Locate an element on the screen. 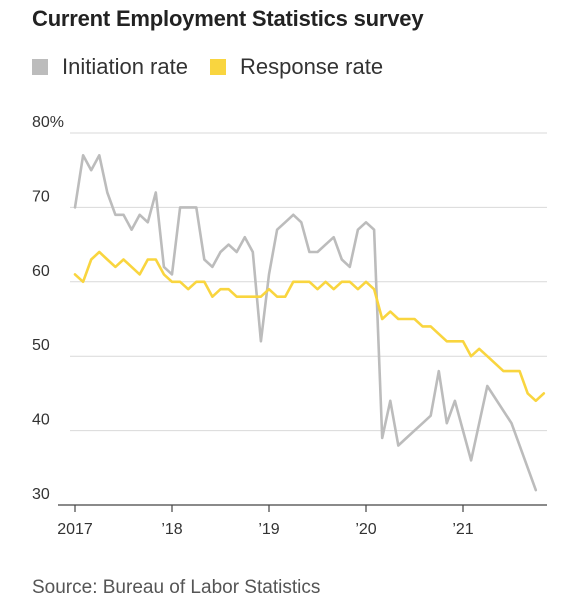 This screenshot has height=613, width=561. y-tick-label-30: 30 is located at coordinates (41, 494).